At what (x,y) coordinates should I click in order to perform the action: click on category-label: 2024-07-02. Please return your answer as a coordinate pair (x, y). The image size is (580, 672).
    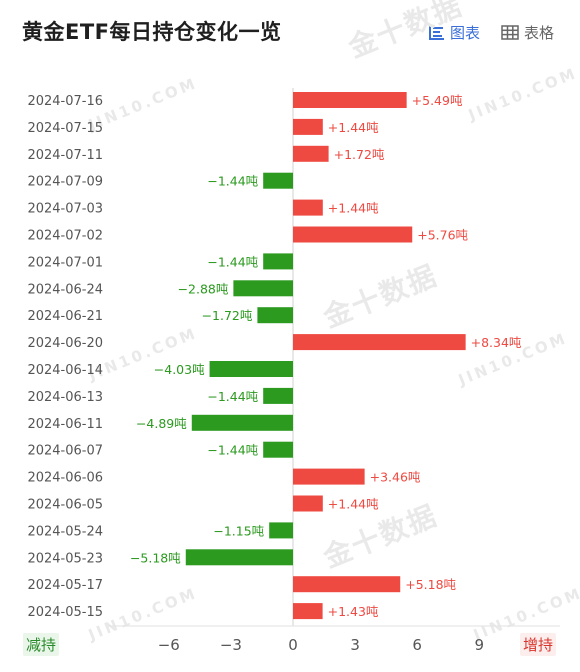
    Looking at the image, I should click on (65, 236).